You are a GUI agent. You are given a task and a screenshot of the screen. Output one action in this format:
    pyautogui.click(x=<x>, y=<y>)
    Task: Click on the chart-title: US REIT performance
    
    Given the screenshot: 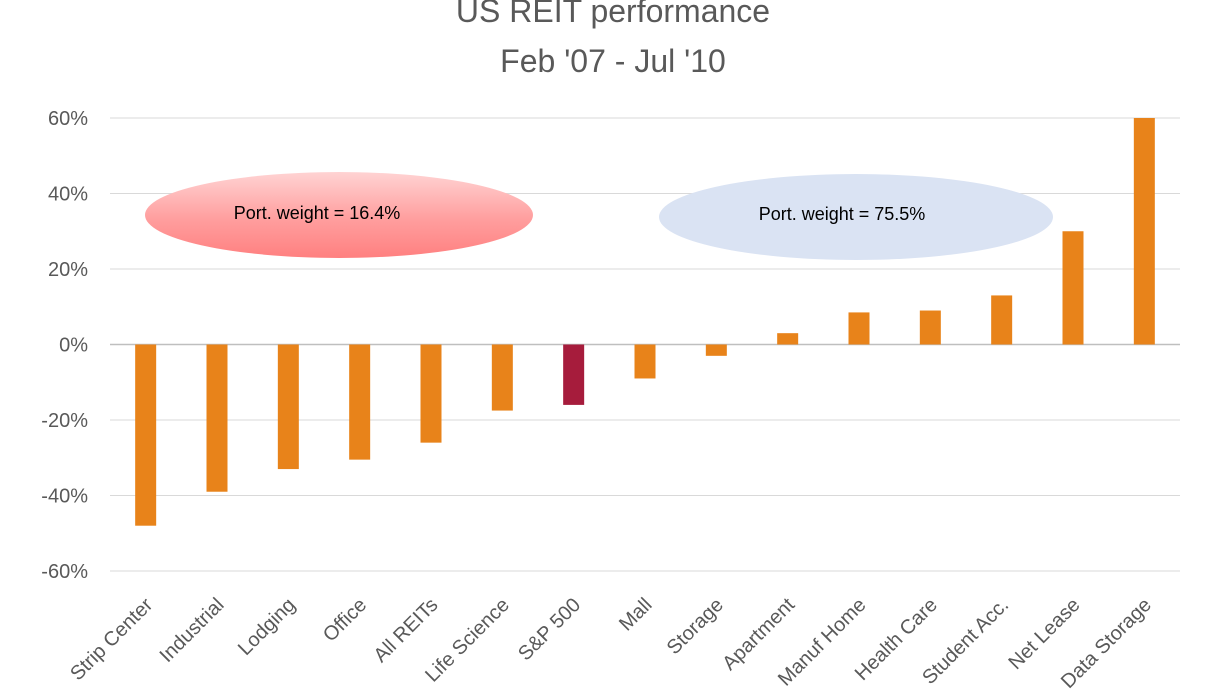 What is the action you would take?
    pyautogui.click(x=613, y=14)
    